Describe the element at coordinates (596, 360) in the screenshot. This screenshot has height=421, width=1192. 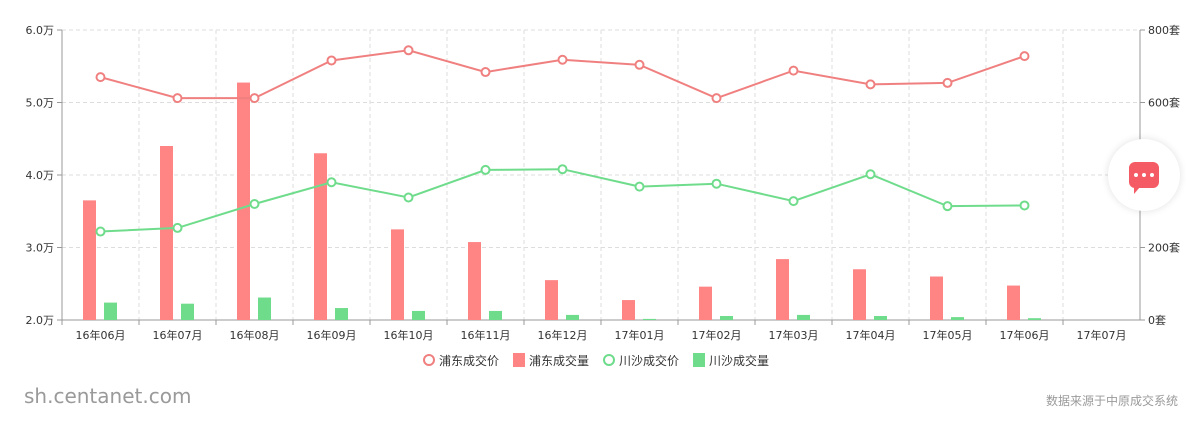
I see `chart-legend: 浦东成交价 浦东成交量 川沙成交价 川沙成交量` at that location.